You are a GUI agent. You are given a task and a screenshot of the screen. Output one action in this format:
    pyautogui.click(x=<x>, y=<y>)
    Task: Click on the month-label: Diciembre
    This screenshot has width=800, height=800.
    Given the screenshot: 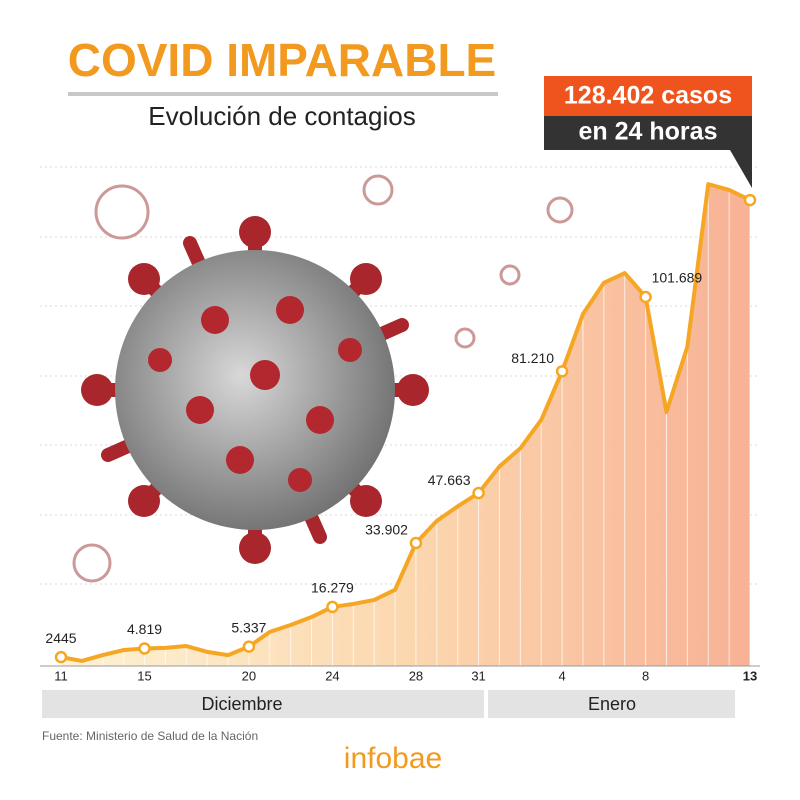 What is the action you would take?
    pyautogui.click(x=241, y=704)
    